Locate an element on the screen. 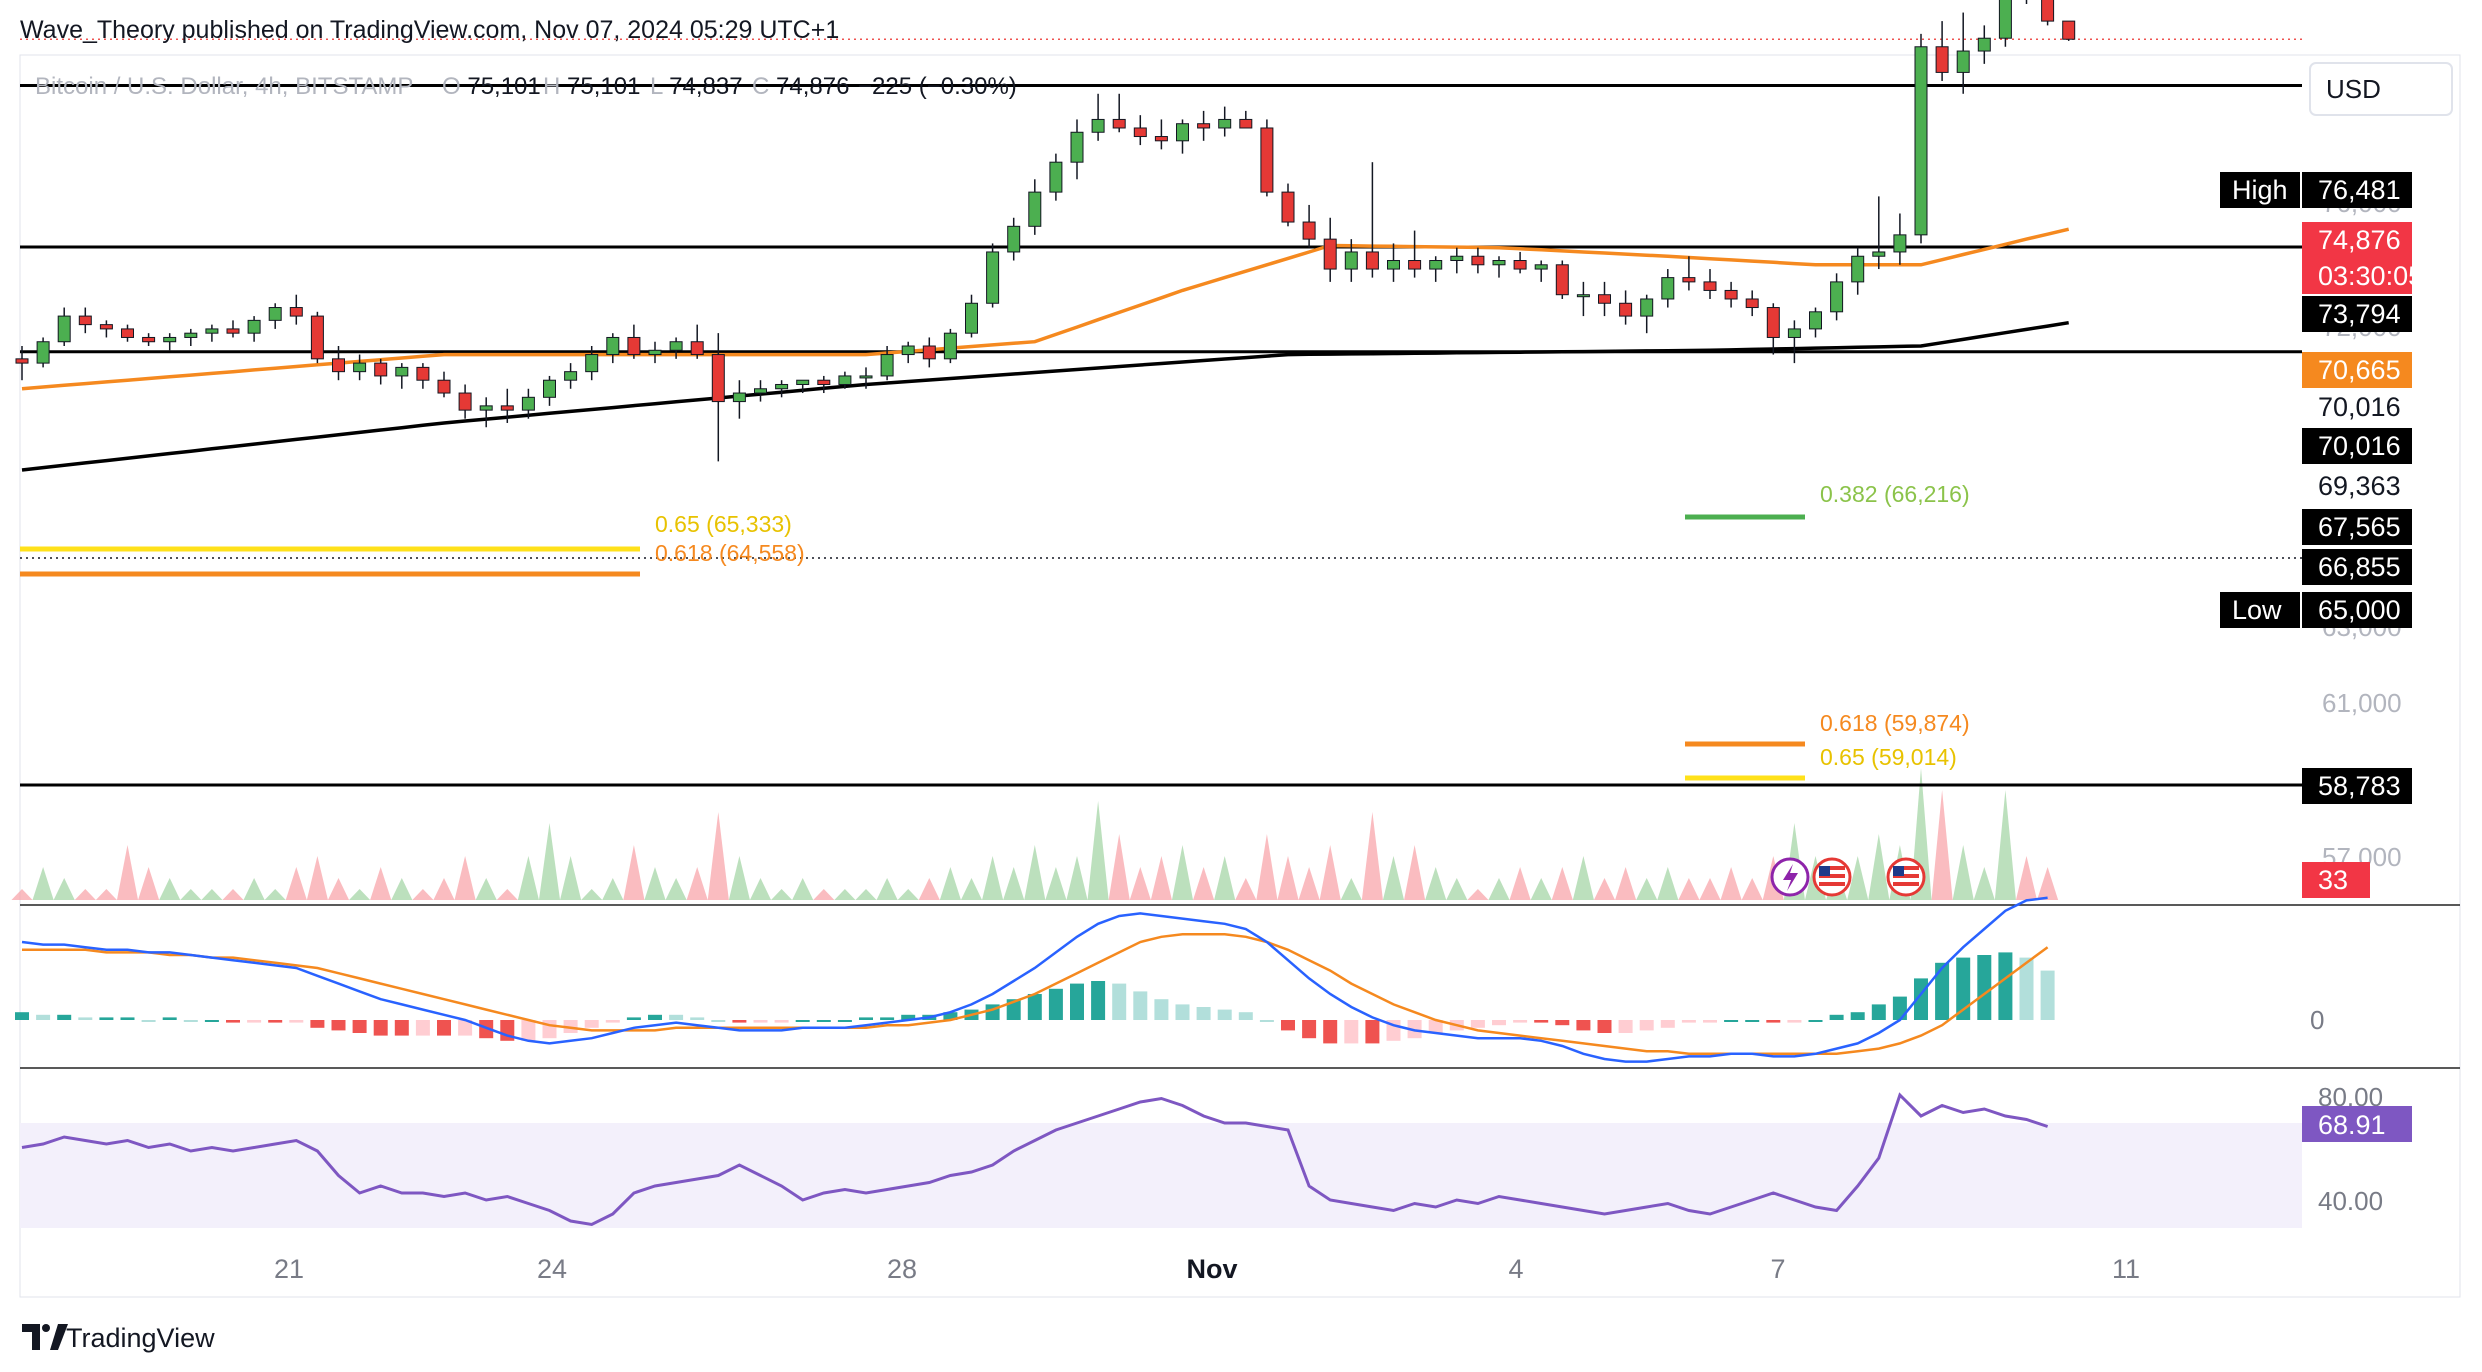 The image size is (2482, 1372). time-tick-label: 7 is located at coordinates (1777, 1269).